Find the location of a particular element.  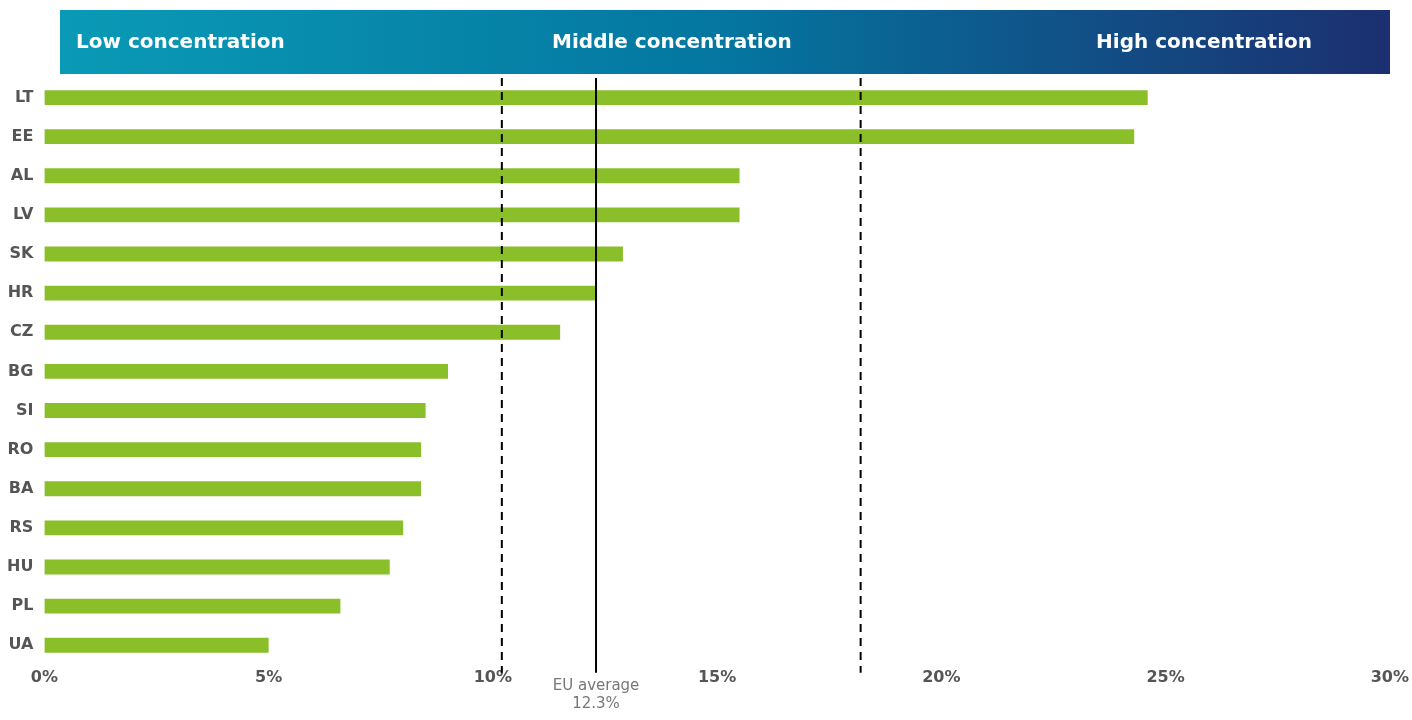

x-tick-label: 10% is located at coordinates (493, 676).